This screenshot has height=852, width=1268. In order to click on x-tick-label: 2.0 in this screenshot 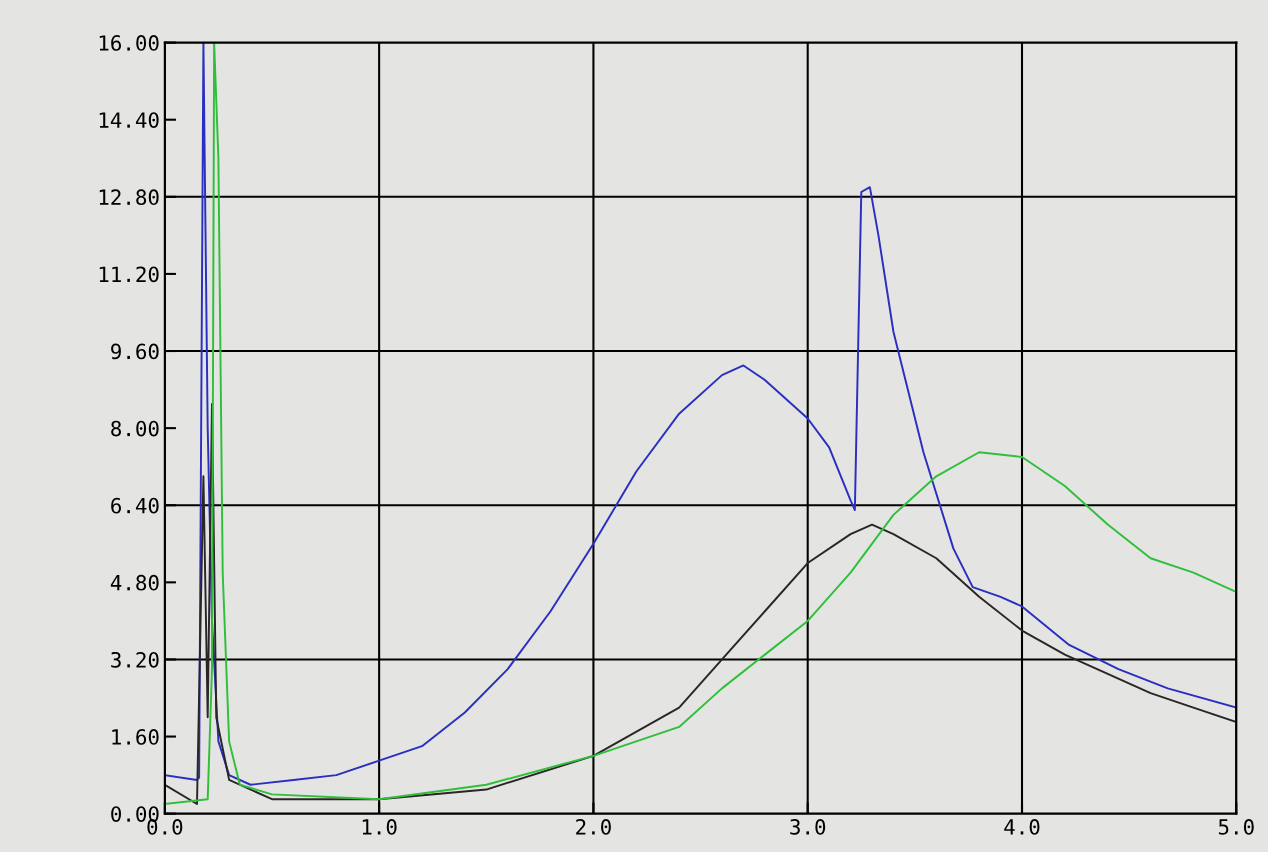, I will do `click(593, 827)`.